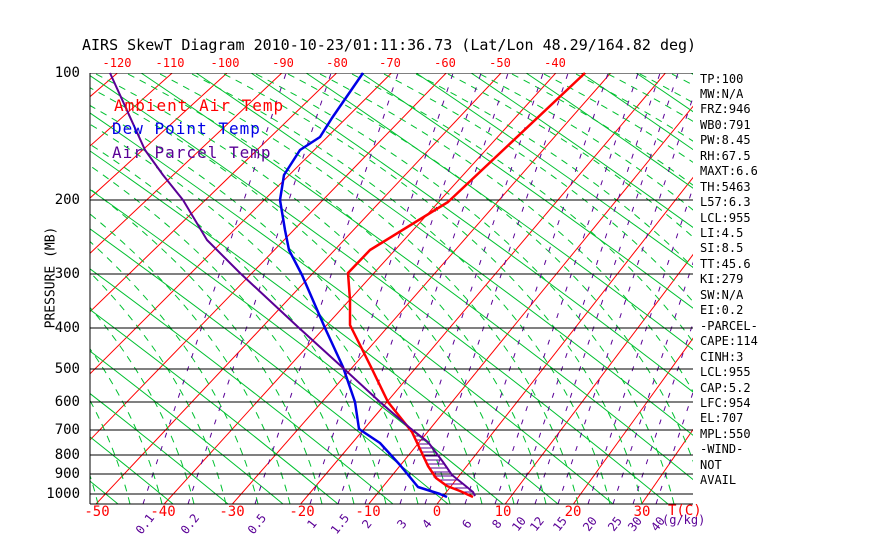  Describe the element at coordinates (368, 512) in the screenshot. I see `bottom-temp-label--10: -10` at that location.